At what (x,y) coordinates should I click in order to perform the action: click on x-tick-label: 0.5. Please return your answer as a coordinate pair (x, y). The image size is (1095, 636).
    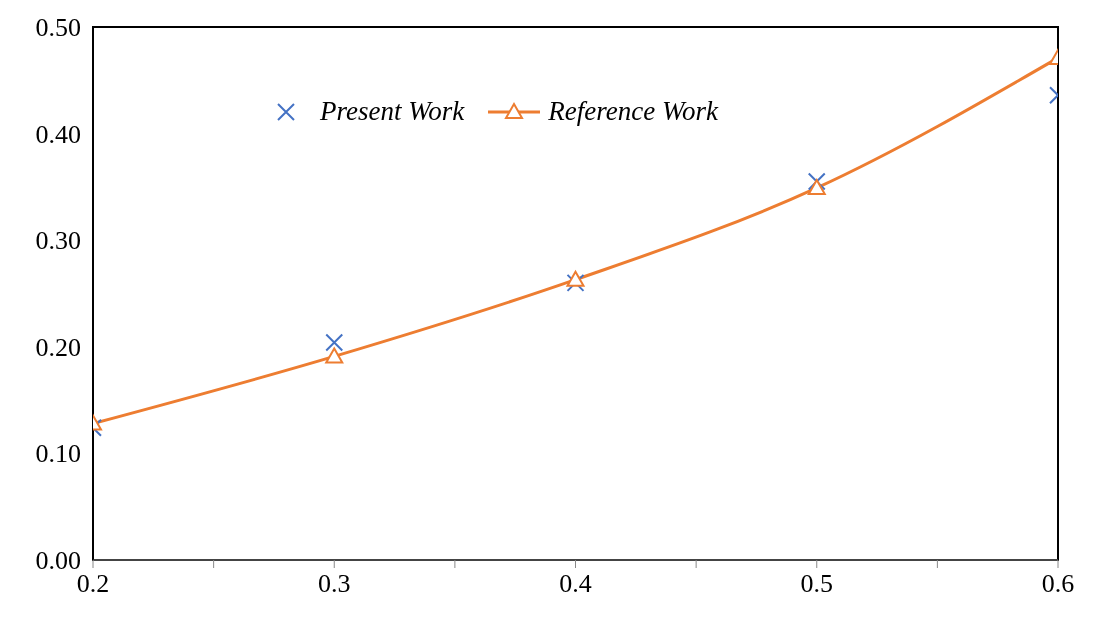
    Looking at the image, I should click on (816, 583).